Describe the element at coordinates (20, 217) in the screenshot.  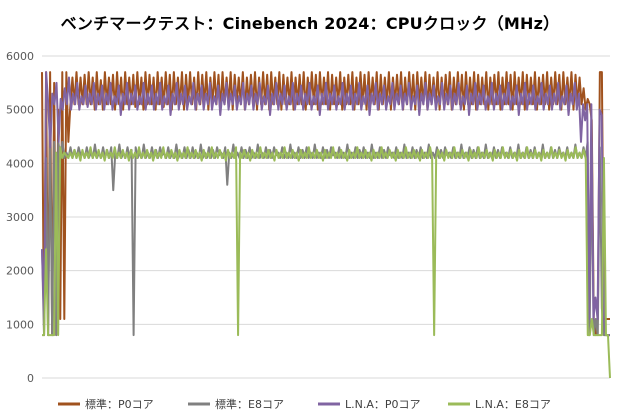
I see `y-tick-label-3000: 3000` at that location.